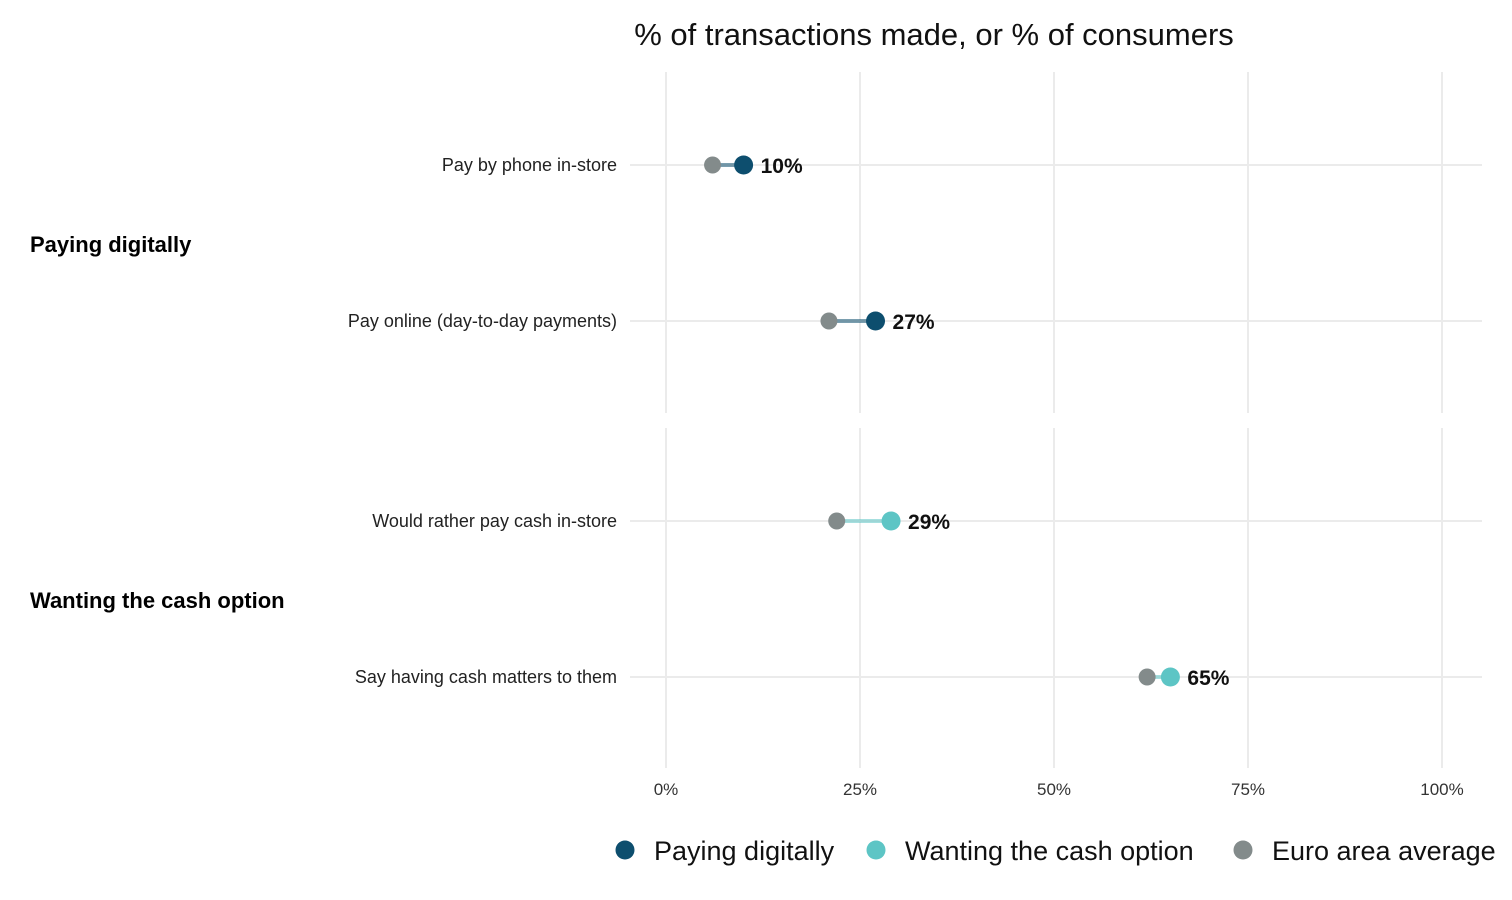  What do you see at coordinates (1049, 851) in the screenshot?
I see `legend-label: Wanting the cash option` at bounding box center [1049, 851].